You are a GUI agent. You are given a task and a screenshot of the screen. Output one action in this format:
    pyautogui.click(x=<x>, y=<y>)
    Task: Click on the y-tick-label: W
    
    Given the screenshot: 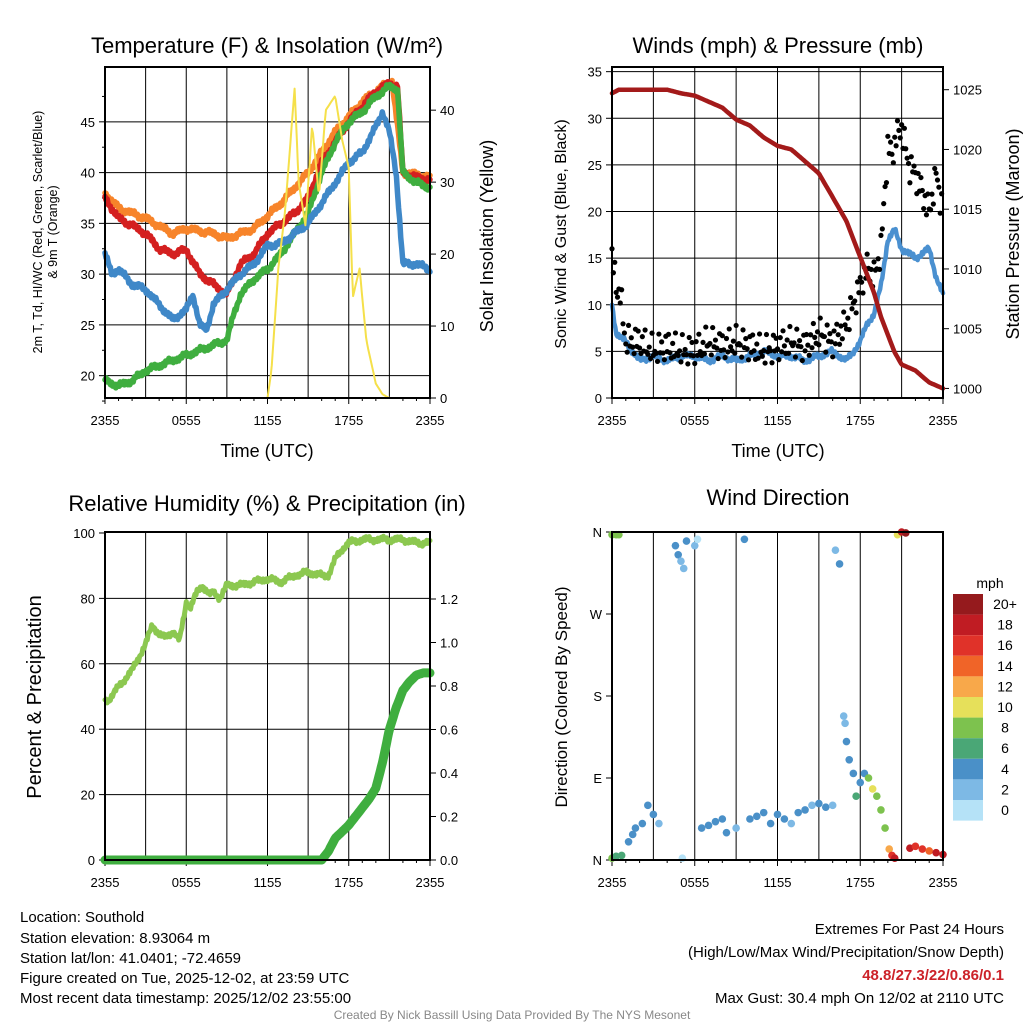 What is the action you would take?
    pyautogui.click(x=596, y=614)
    